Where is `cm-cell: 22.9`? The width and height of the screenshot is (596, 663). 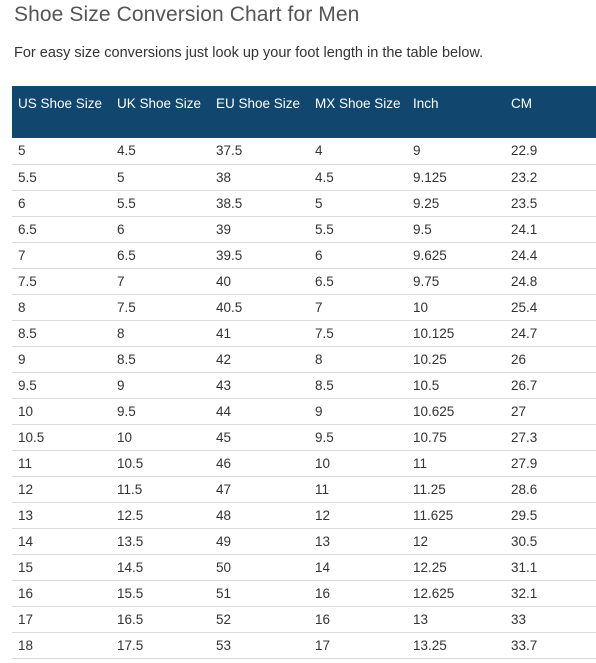
cm-cell: 22.9 is located at coordinates (550, 151).